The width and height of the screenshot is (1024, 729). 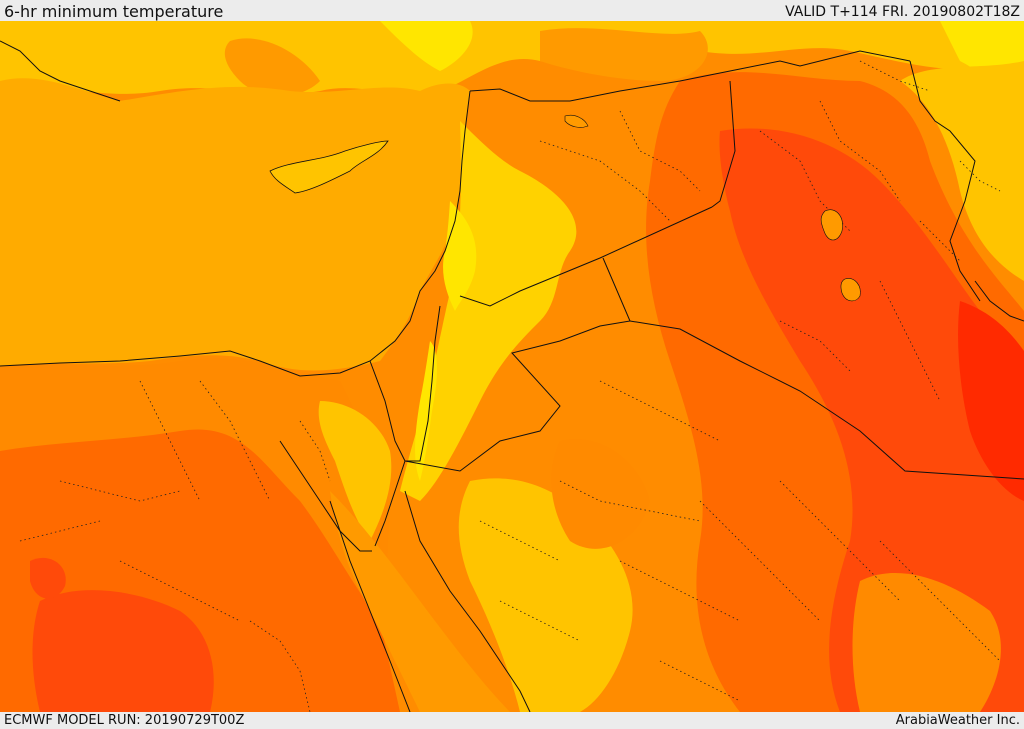 I want to click on zone-saudi-orange-patch, so click(x=600, y=494).